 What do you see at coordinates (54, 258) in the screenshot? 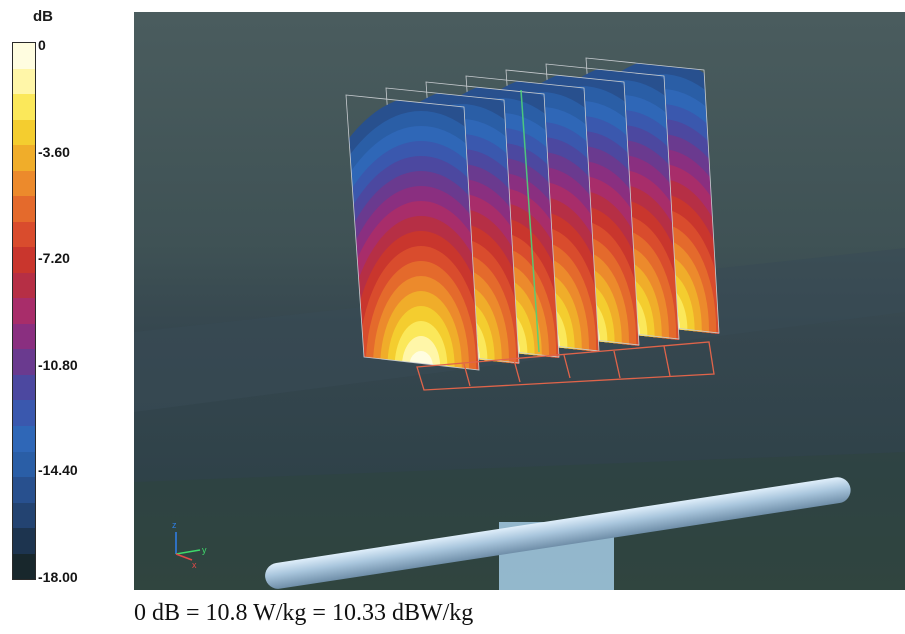
I see `colorbar-tick-label: -7.20` at bounding box center [54, 258].